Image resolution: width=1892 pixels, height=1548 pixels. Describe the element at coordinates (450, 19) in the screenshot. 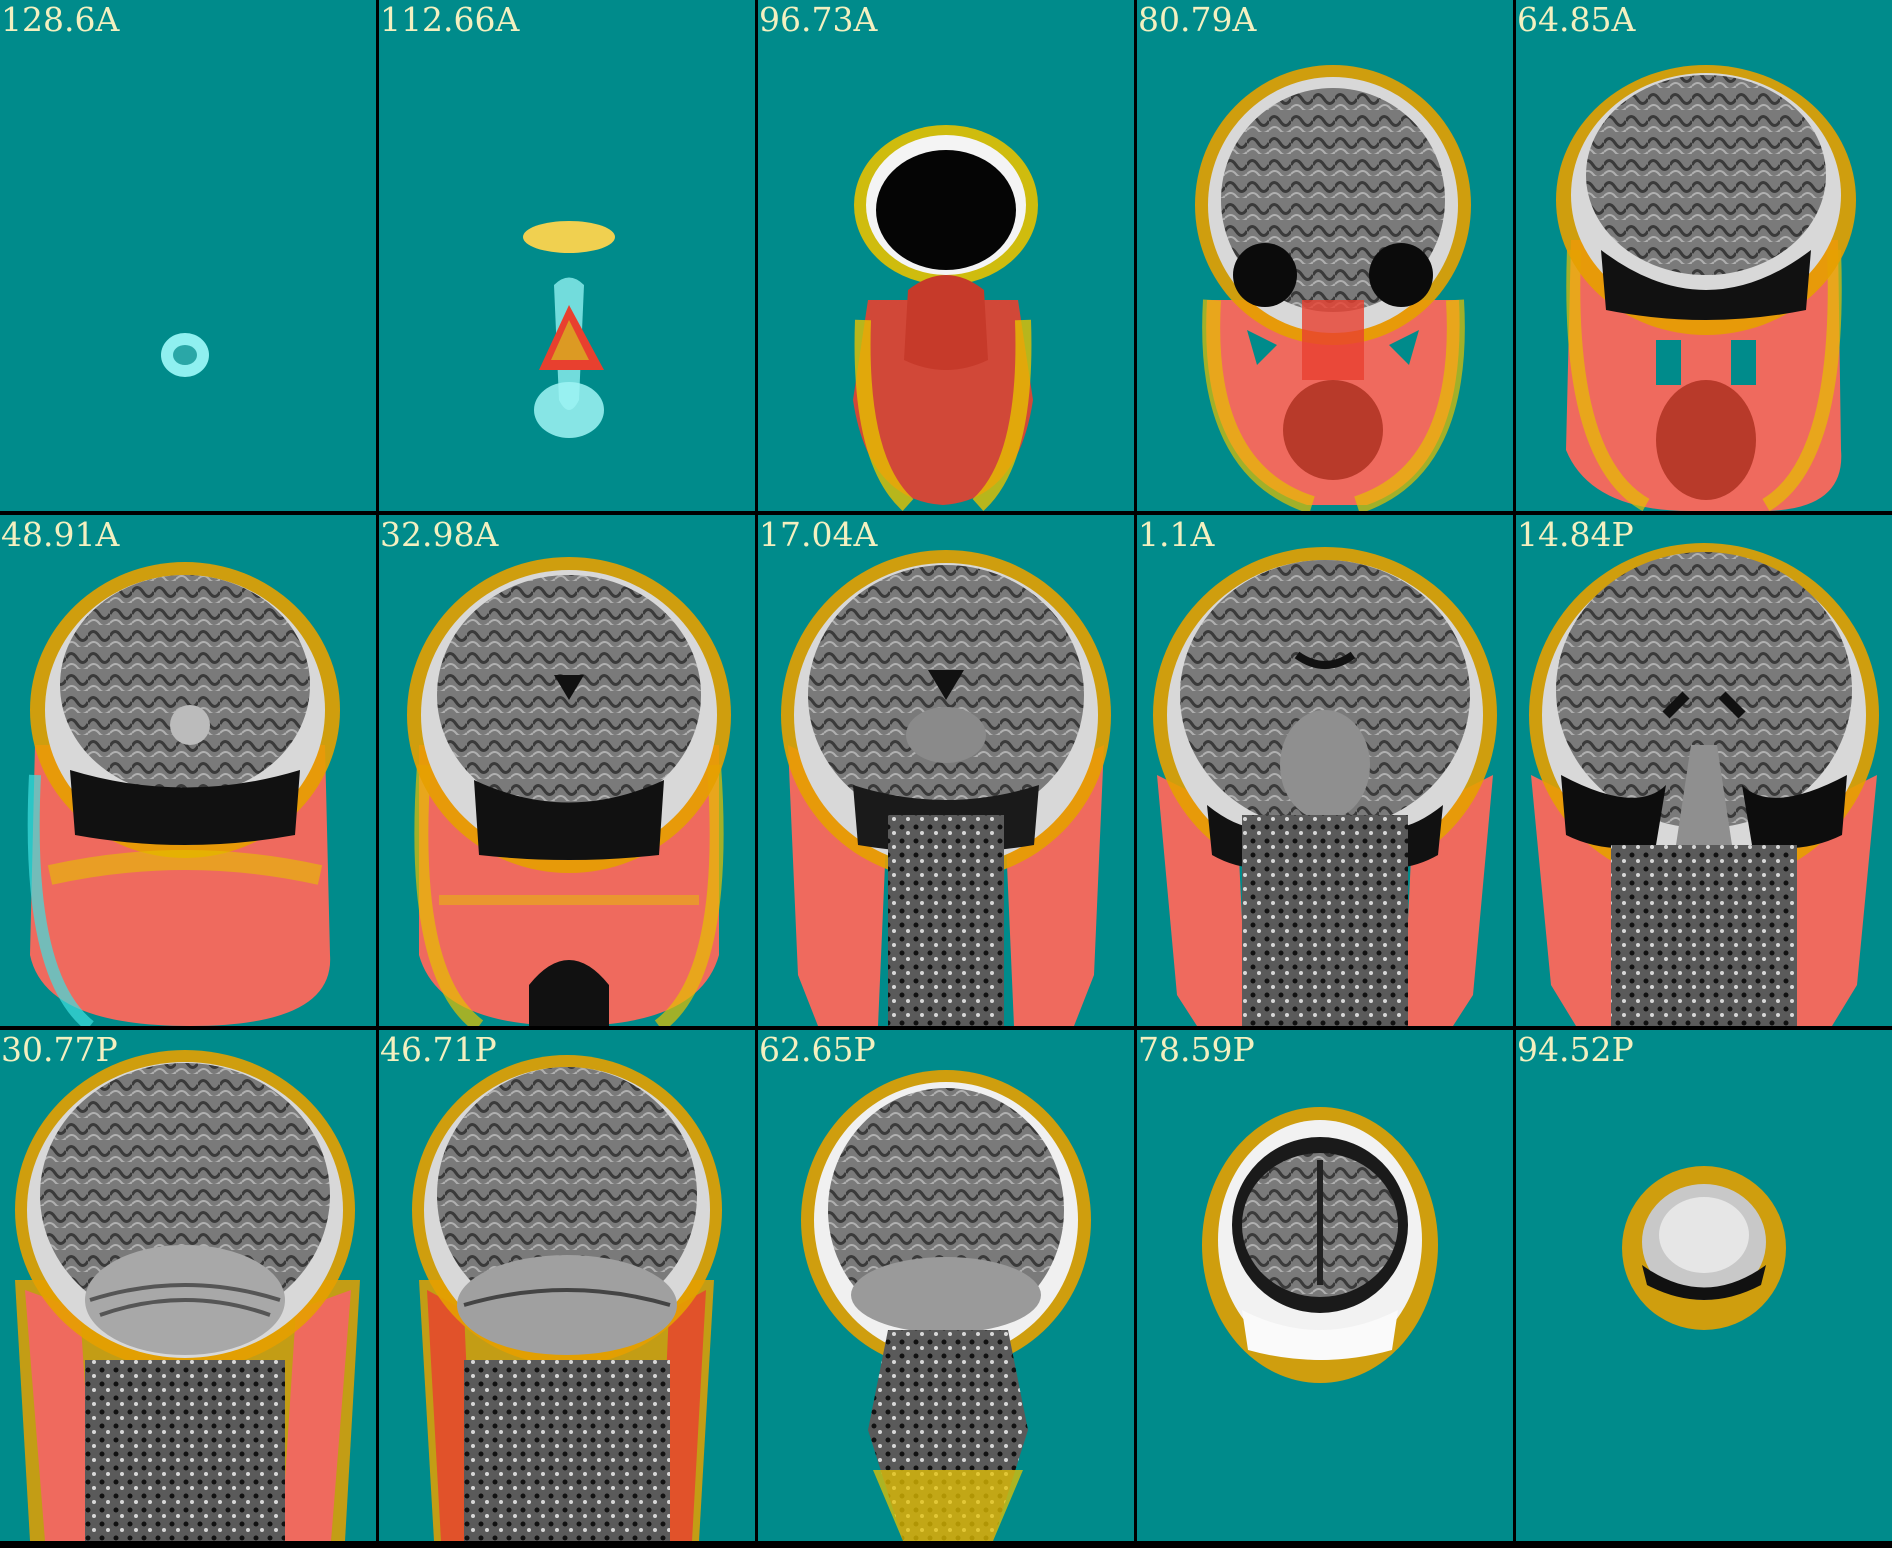

I see `slice-label: 112.66A` at that location.